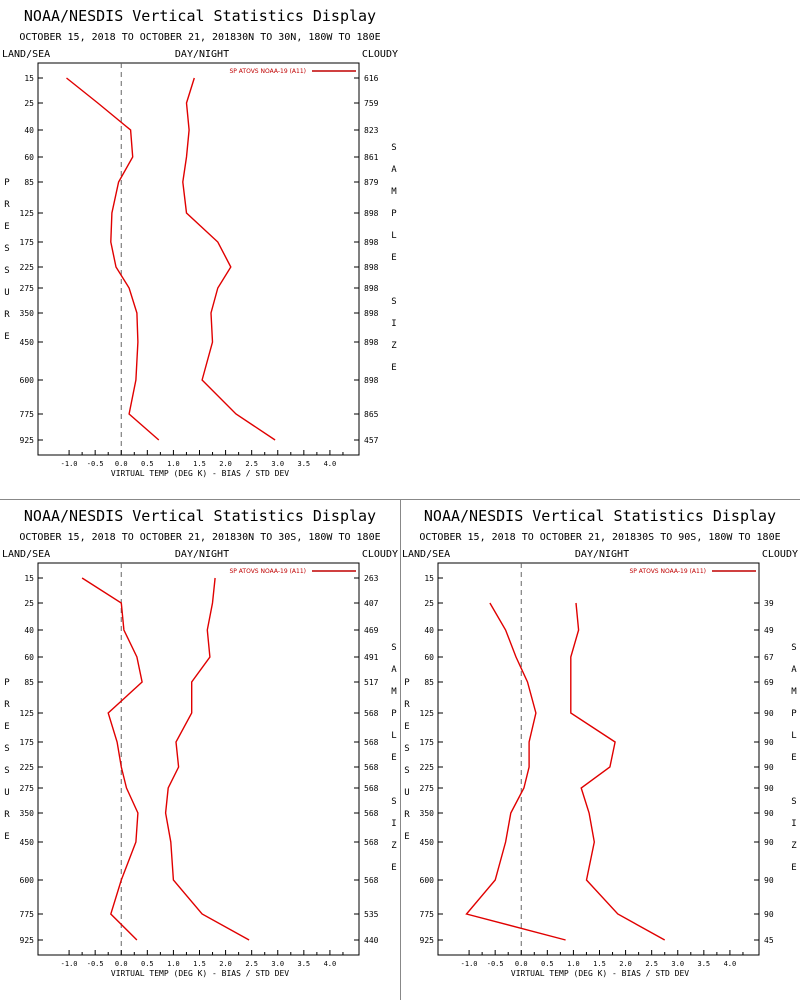 The image size is (800, 1000). Describe the element at coordinates (371, 157) in the screenshot. I see `sample-size-label: 861` at that location.